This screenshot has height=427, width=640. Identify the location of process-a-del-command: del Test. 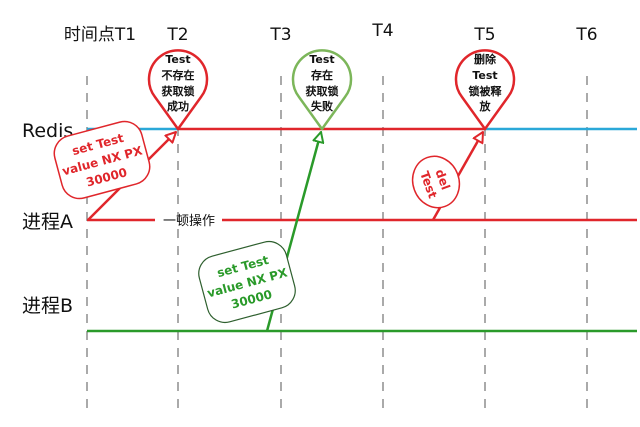
(436, 182).